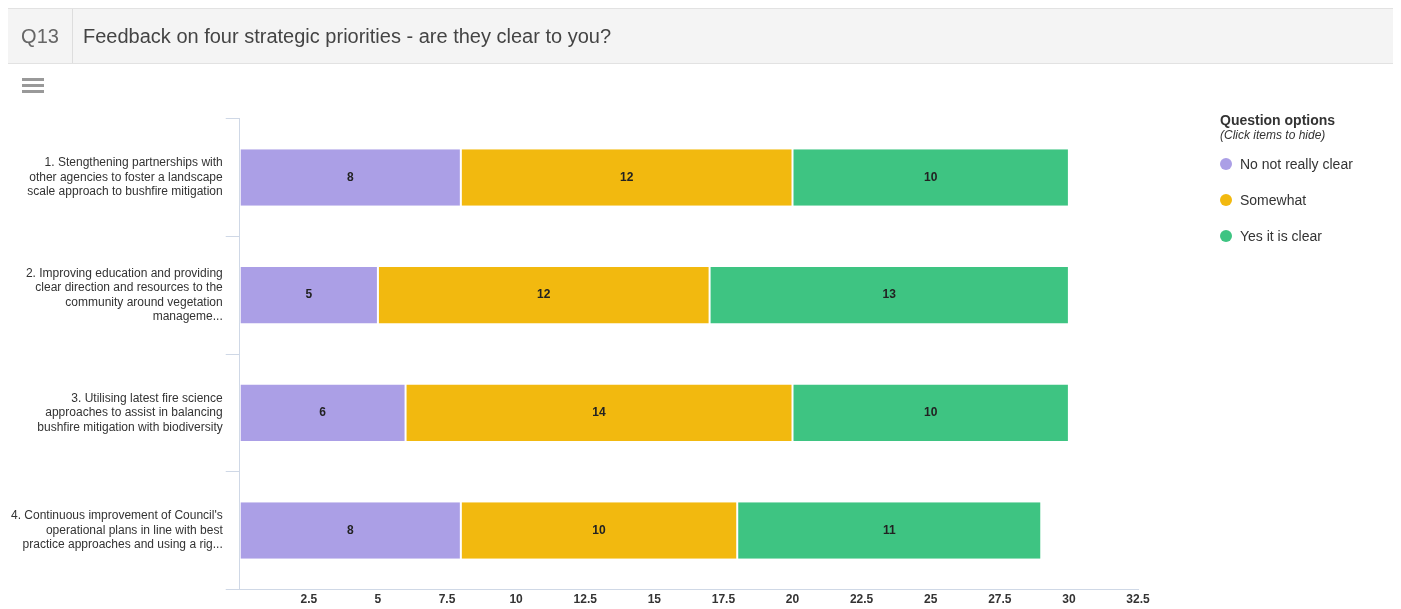 The image size is (1401, 609). Describe the element at coordinates (889, 294) in the screenshot. I see `data-label: 13` at that location.